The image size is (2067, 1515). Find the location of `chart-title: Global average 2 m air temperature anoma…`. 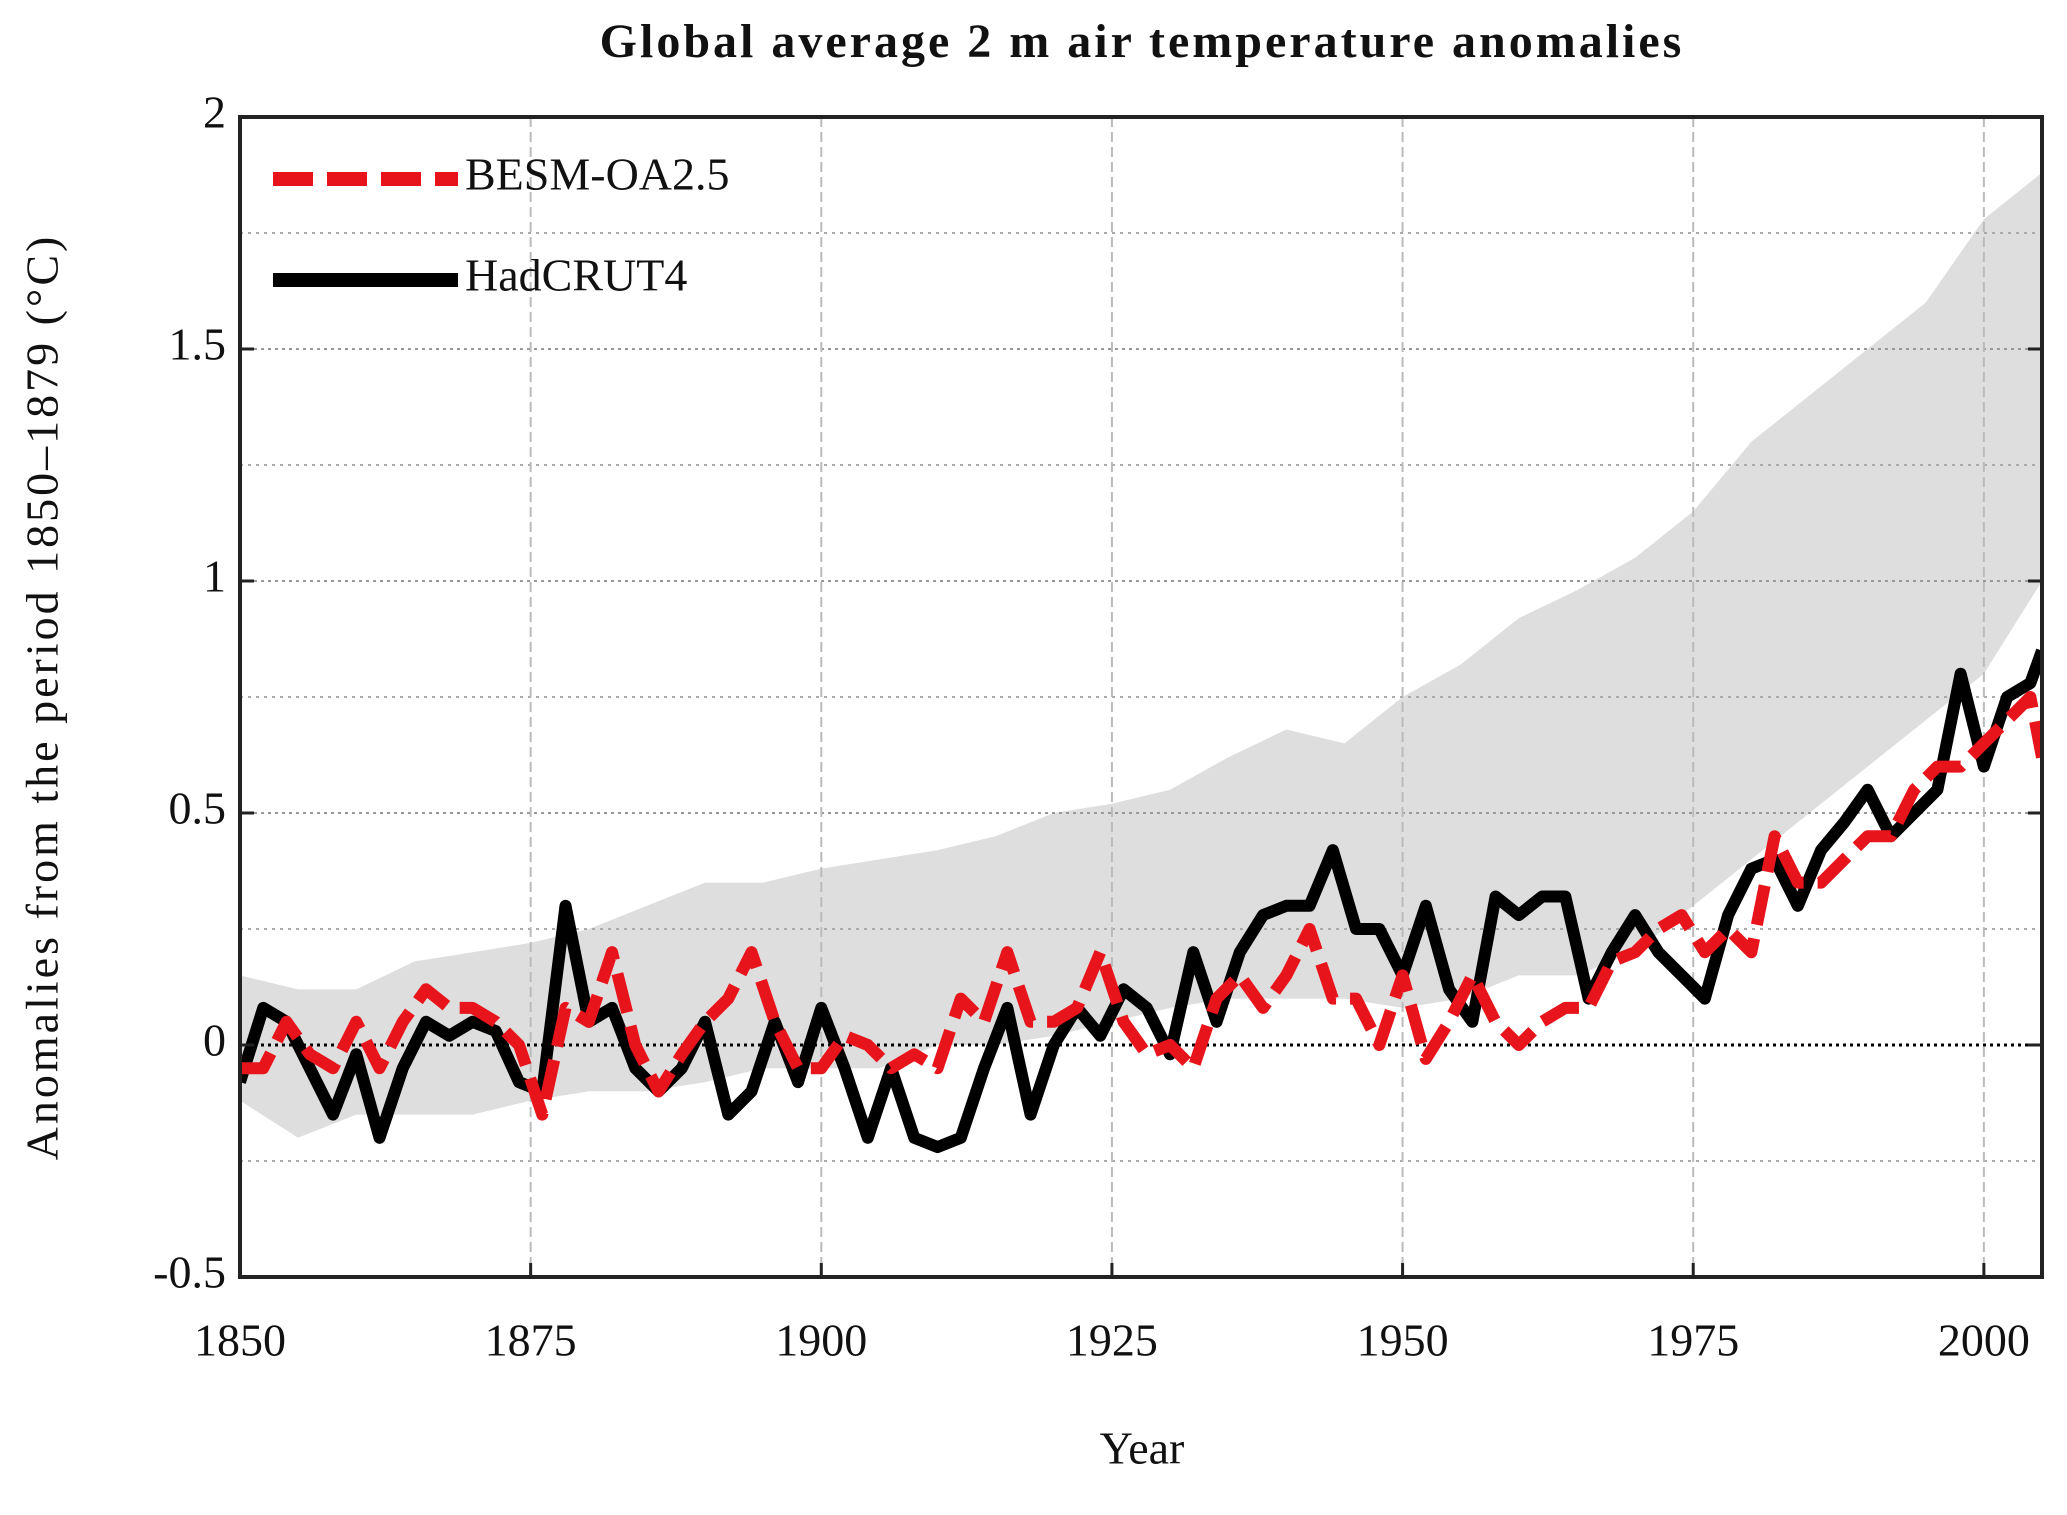

chart-title: Global average 2 m air temperature anoma… is located at coordinates (1142, 41).